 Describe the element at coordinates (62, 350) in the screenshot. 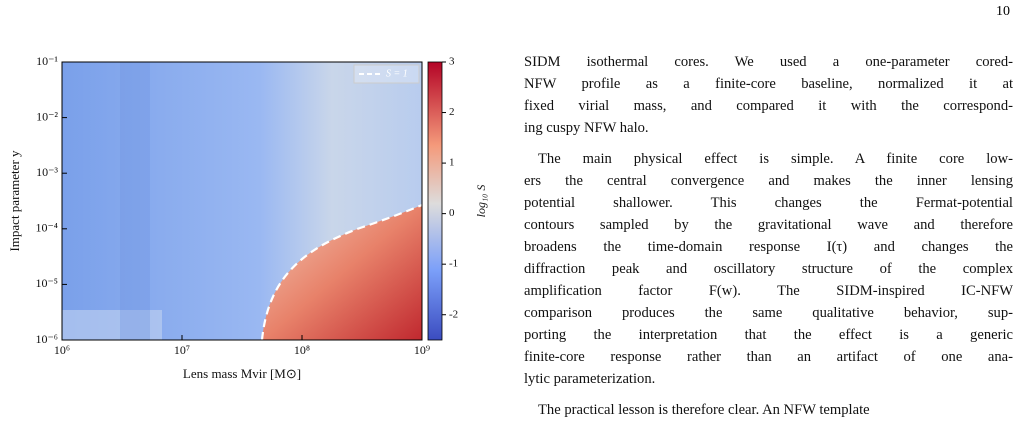

I see `x-tick-label: 10⁶` at that location.